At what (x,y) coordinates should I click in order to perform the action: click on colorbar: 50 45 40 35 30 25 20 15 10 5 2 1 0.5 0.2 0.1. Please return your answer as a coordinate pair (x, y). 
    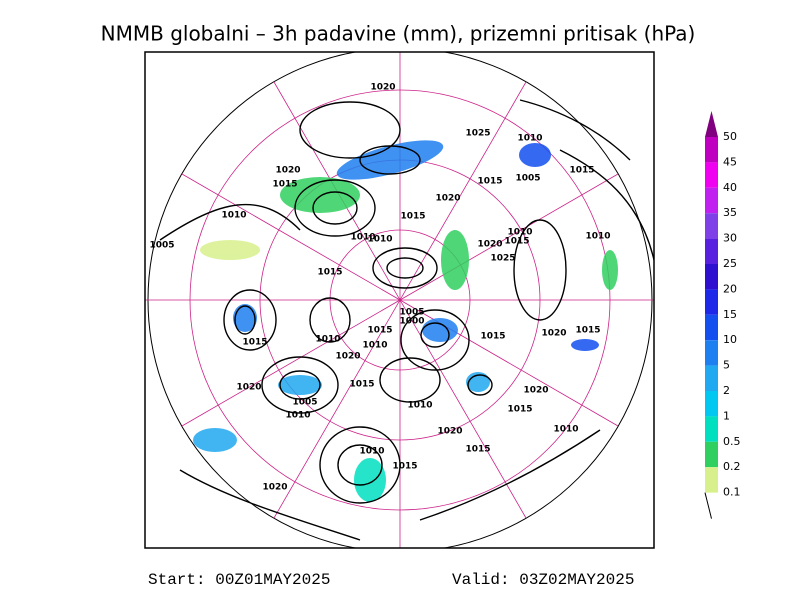
    Looking at the image, I should click on (722, 315).